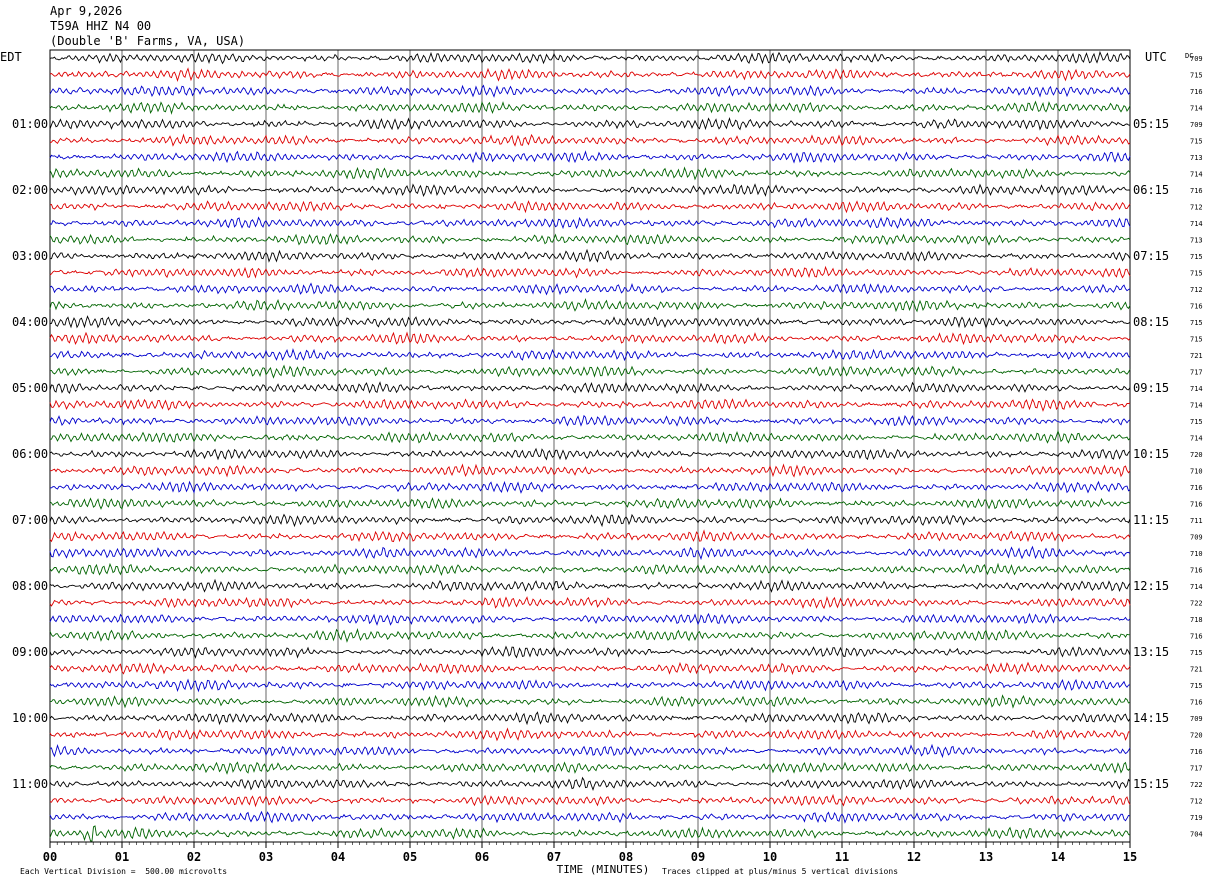  Describe the element at coordinates (914, 857) in the screenshot. I see `x-tick-label: 12` at that location.